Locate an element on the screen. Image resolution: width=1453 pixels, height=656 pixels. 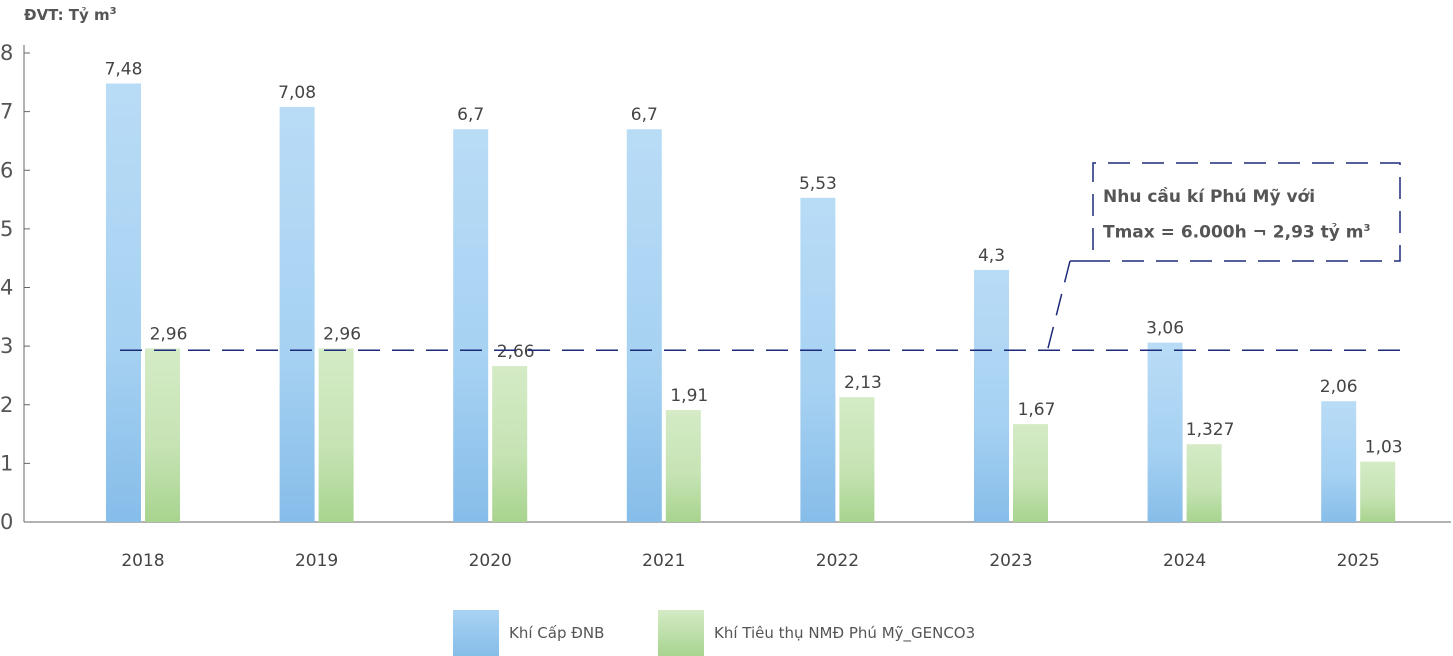
legend-swatch-supply is located at coordinates (476, 633).